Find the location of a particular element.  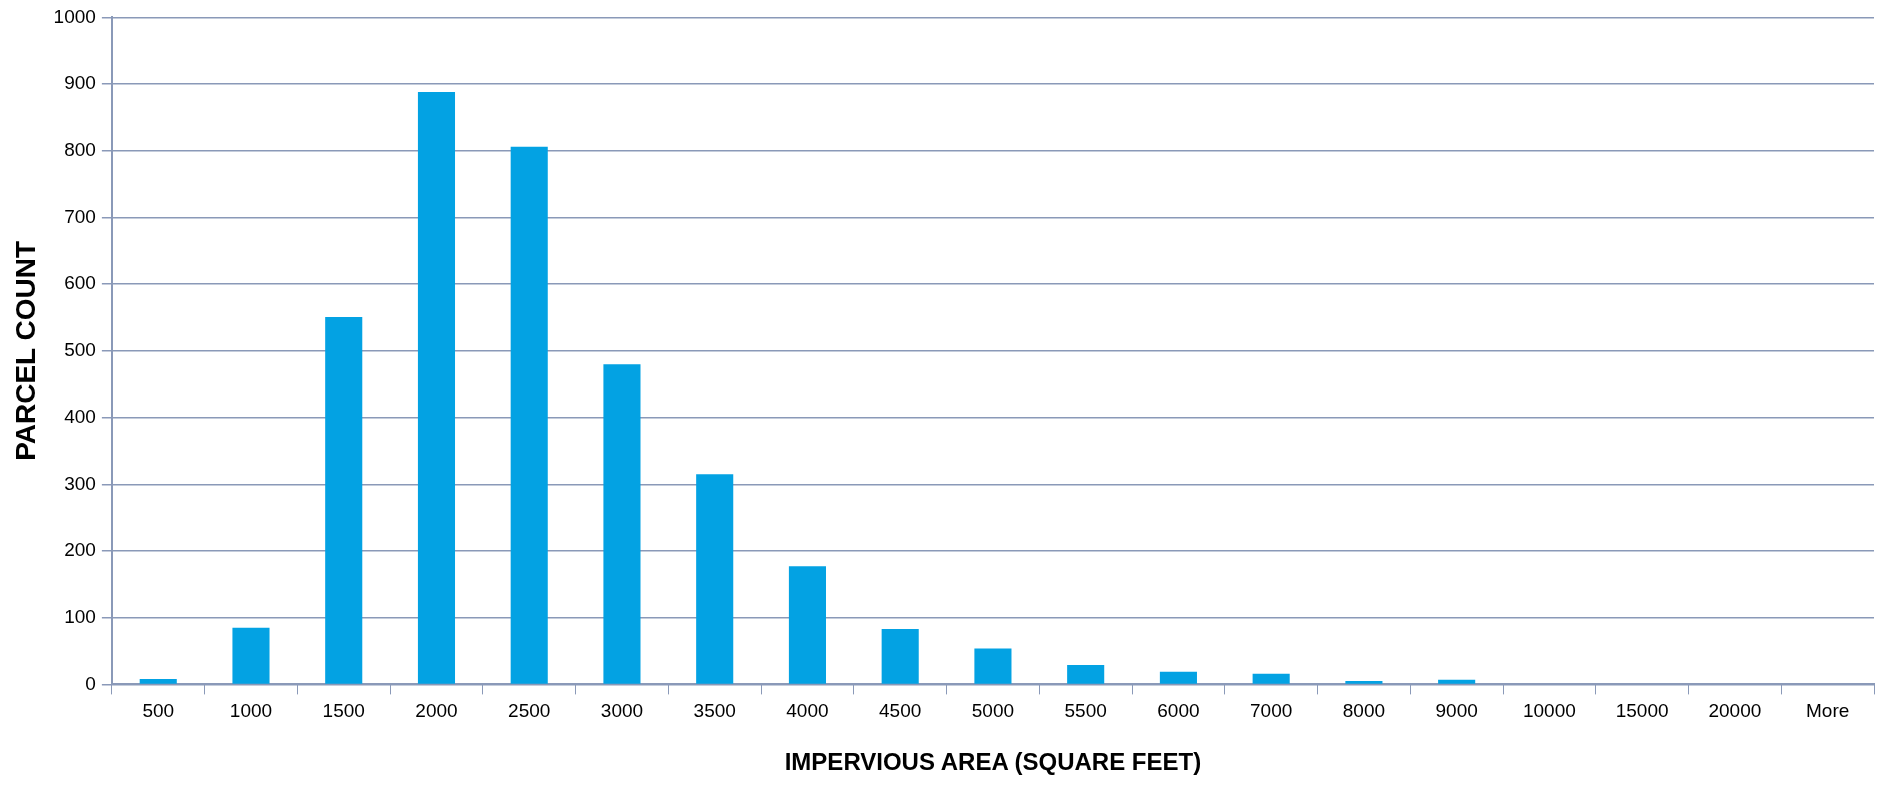

x-tick-label: 3000 is located at coordinates (622, 711).